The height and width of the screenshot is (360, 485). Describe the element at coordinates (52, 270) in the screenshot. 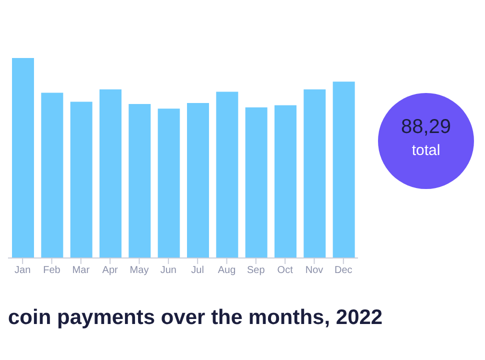

I see `x-tick-label: Feb` at that location.